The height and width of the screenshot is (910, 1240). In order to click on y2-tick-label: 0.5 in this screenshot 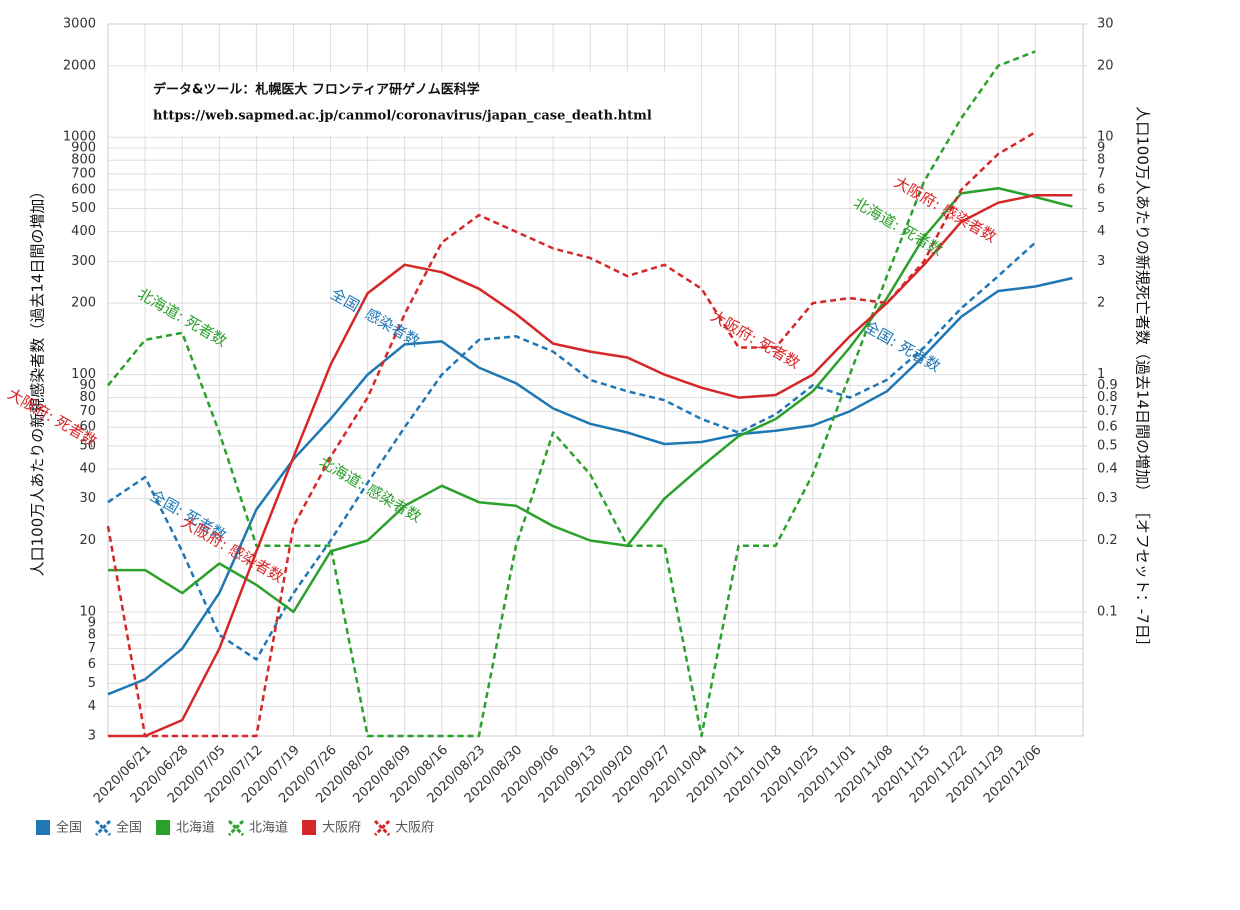, I will do `click(1107, 446)`.